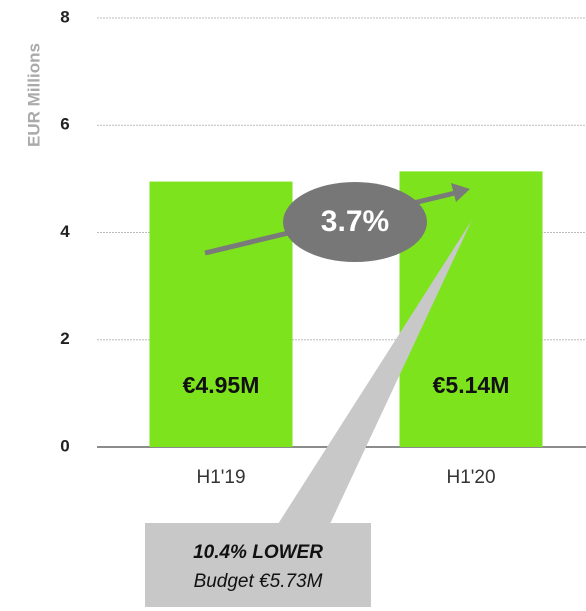 Image resolution: width=586 pixels, height=611 pixels. What do you see at coordinates (64, 338) in the screenshot?
I see `y-tick-label: 2` at bounding box center [64, 338].